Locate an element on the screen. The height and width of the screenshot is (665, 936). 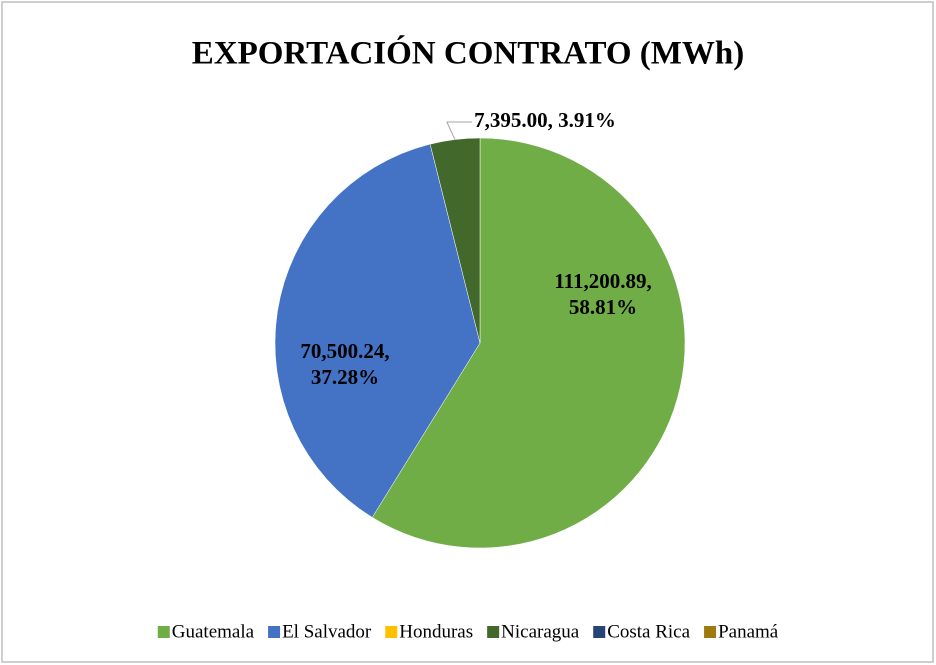
data-label: 70,500.24, 37.28% is located at coordinates (344, 364).